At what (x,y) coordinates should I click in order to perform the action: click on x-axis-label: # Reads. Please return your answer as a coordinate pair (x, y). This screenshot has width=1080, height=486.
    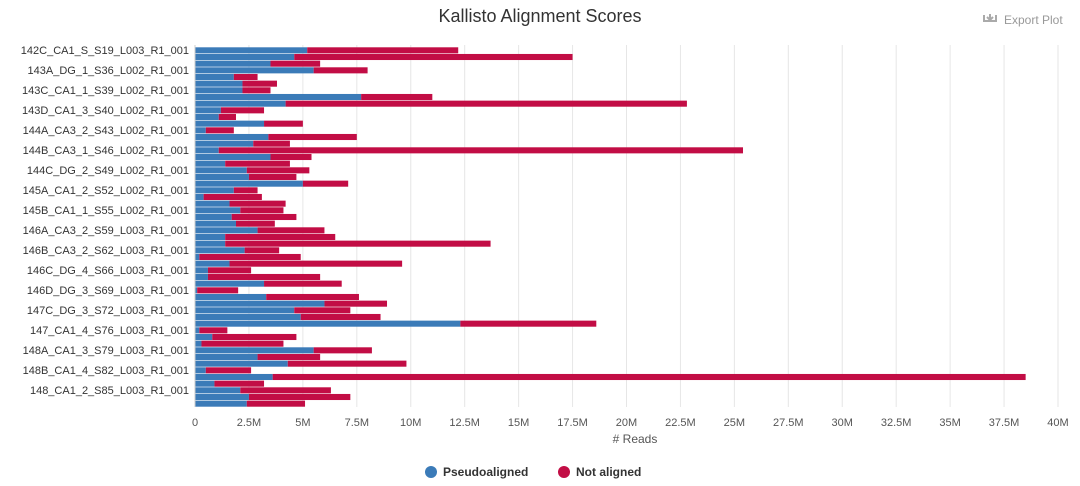
    Looking at the image, I should click on (635, 439).